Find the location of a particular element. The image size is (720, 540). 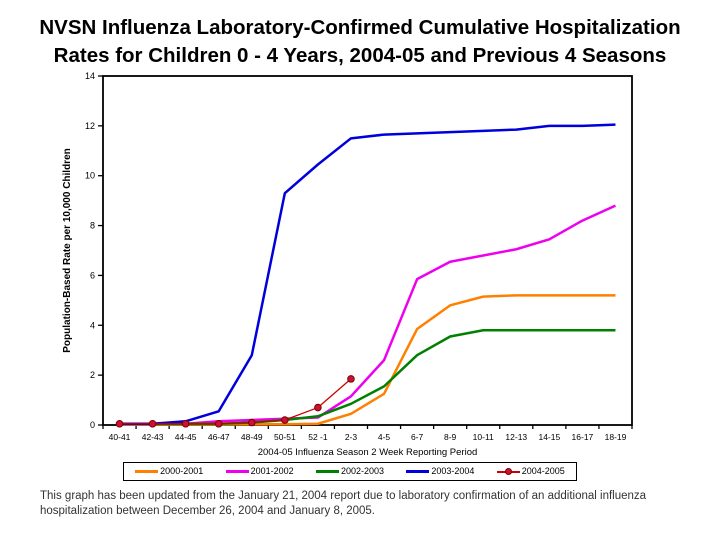

x-axis-tick-label: 48-49 is located at coordinates (252, 437).